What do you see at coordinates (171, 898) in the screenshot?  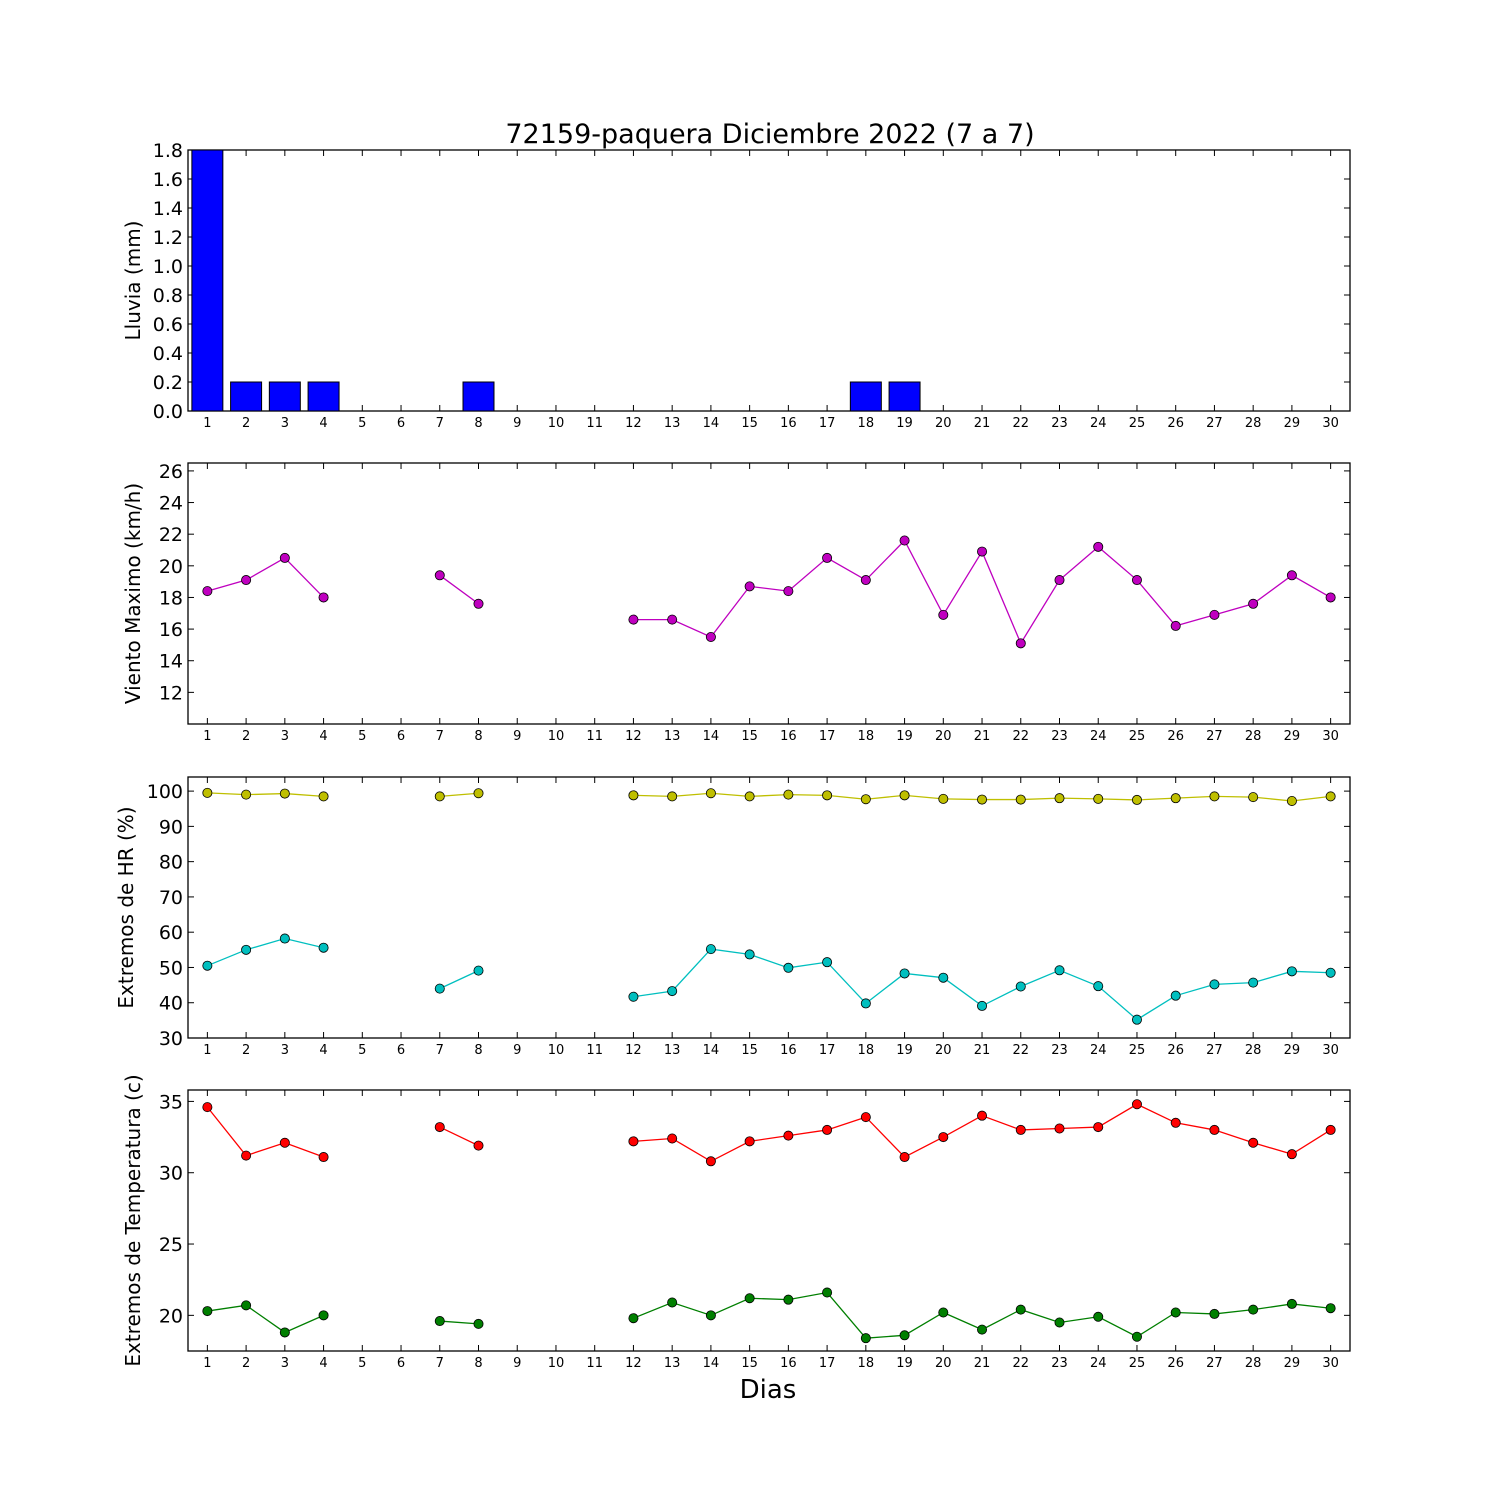 I see `y-tick-label: 70` at bounding box center [171, 898].